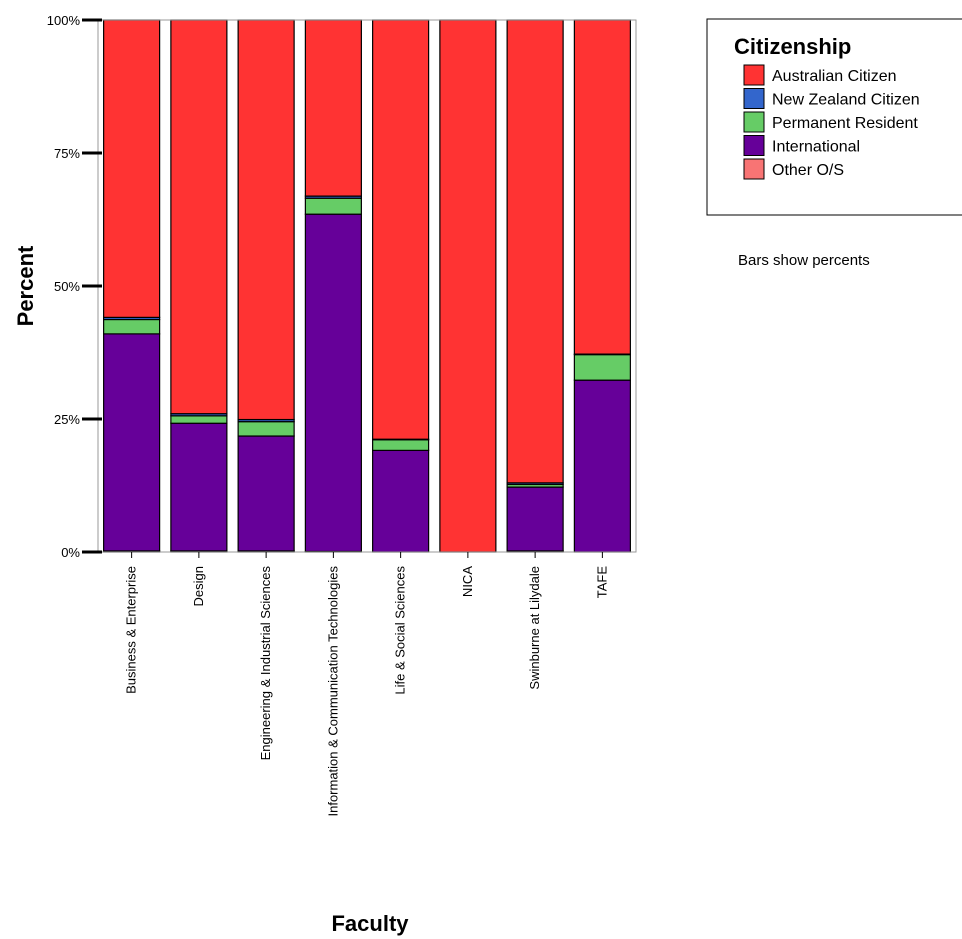 The height and width of the screenshot is (939, 962). Describe the element at coordinates (67, 286) in the screenshot. I see `y-tick-label: 50%` at that location.